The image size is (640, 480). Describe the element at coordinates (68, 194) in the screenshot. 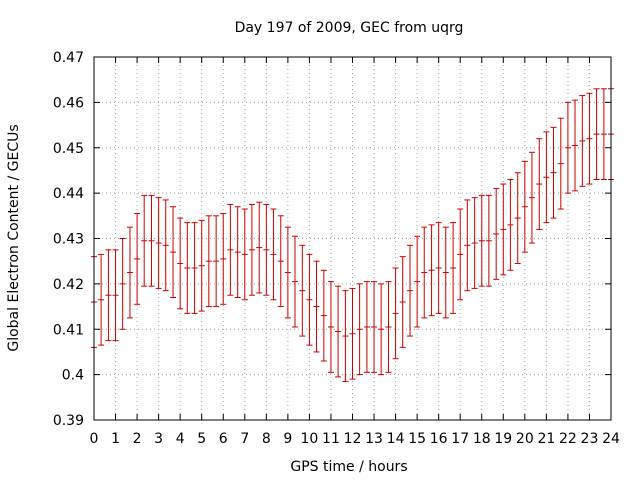

I see `y-tick-label: 0.44` at that location.